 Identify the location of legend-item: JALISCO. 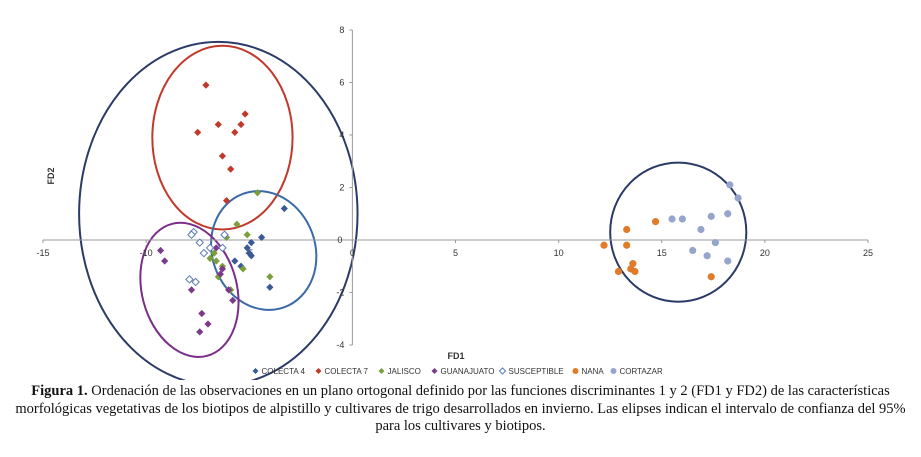
(399, 371).